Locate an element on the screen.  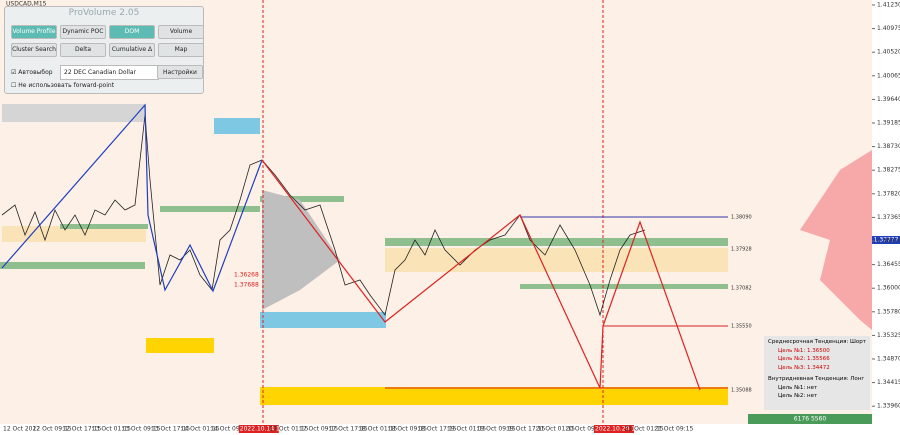
time-label: 18 Oct 09:15 is located at coordinates (407, 429).